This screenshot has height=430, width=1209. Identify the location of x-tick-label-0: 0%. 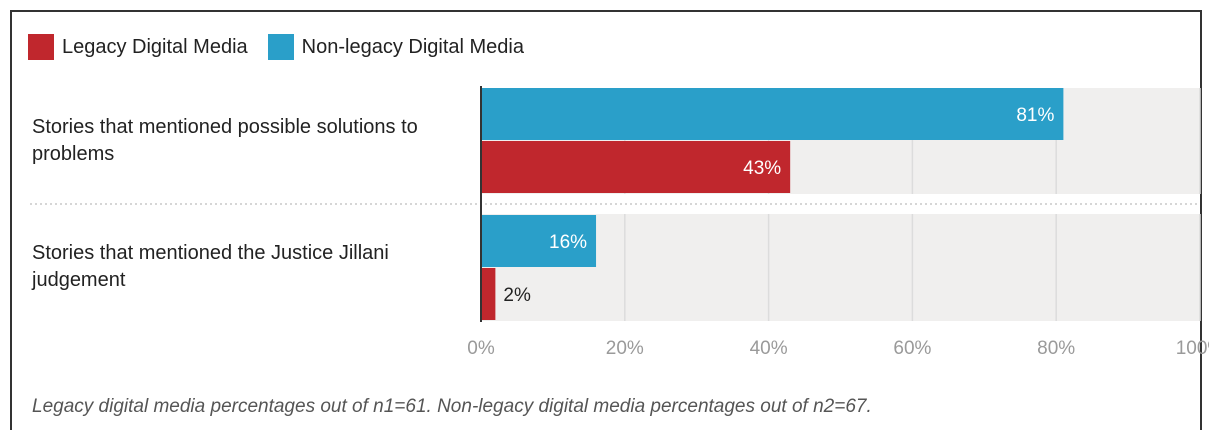
(481, 348).